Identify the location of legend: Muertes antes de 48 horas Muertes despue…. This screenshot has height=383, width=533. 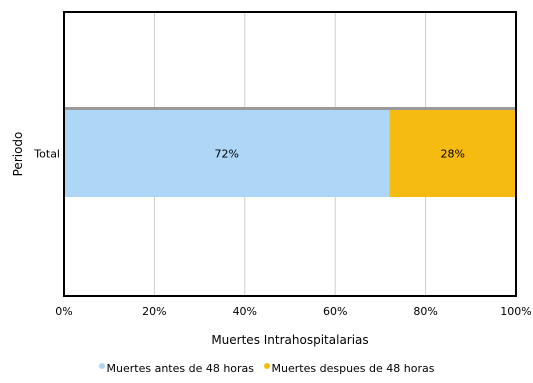
(266, 368).